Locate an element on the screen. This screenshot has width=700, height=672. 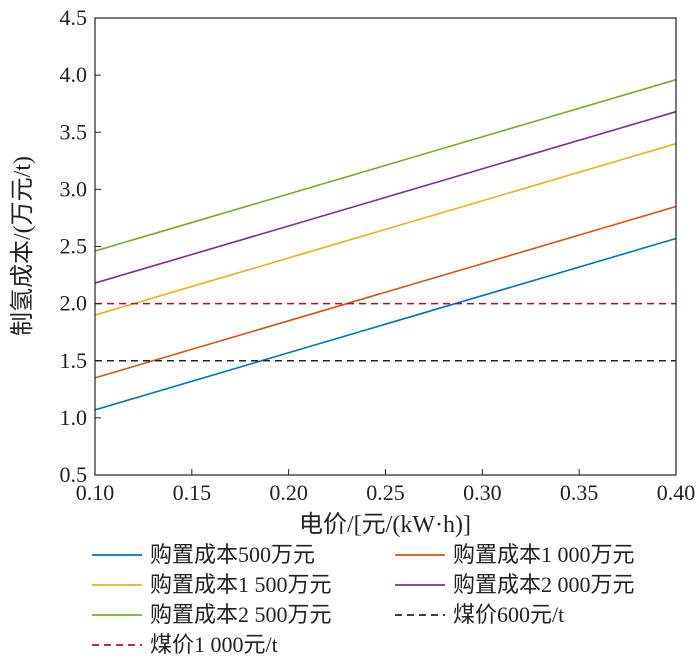
y-tick-label: 3.5 is located at coordinates (74, 131).